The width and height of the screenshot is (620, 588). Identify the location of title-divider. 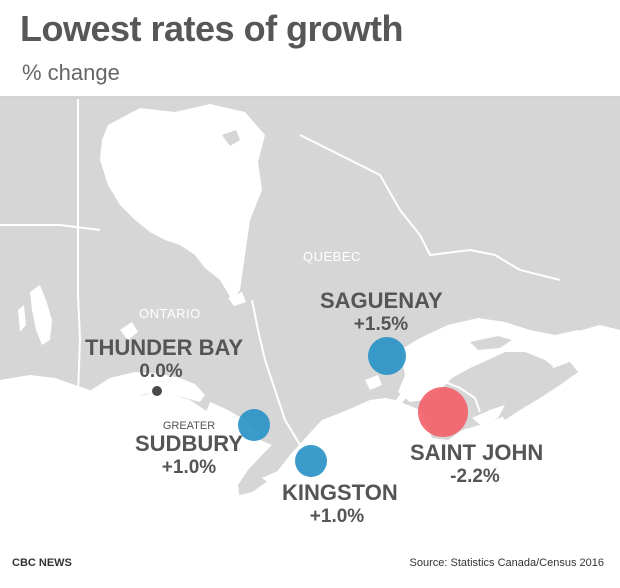
(310, 97).